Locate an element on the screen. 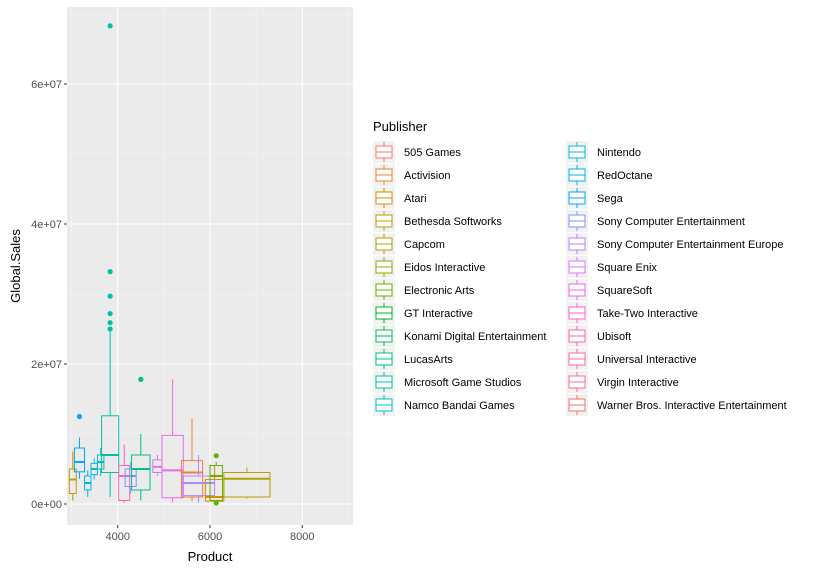 Image resolution: width=817 pixels, height=575 pixels. legend-label: Sega is located at coordinates (610, 199).